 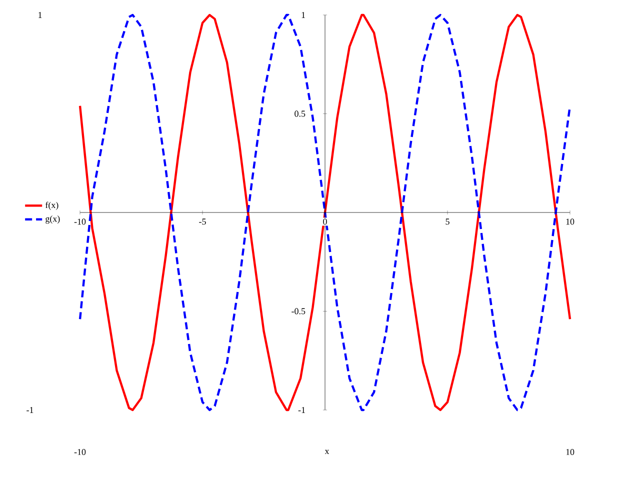 I want to click on legend-label: g(x), so click(x=53, y=220).